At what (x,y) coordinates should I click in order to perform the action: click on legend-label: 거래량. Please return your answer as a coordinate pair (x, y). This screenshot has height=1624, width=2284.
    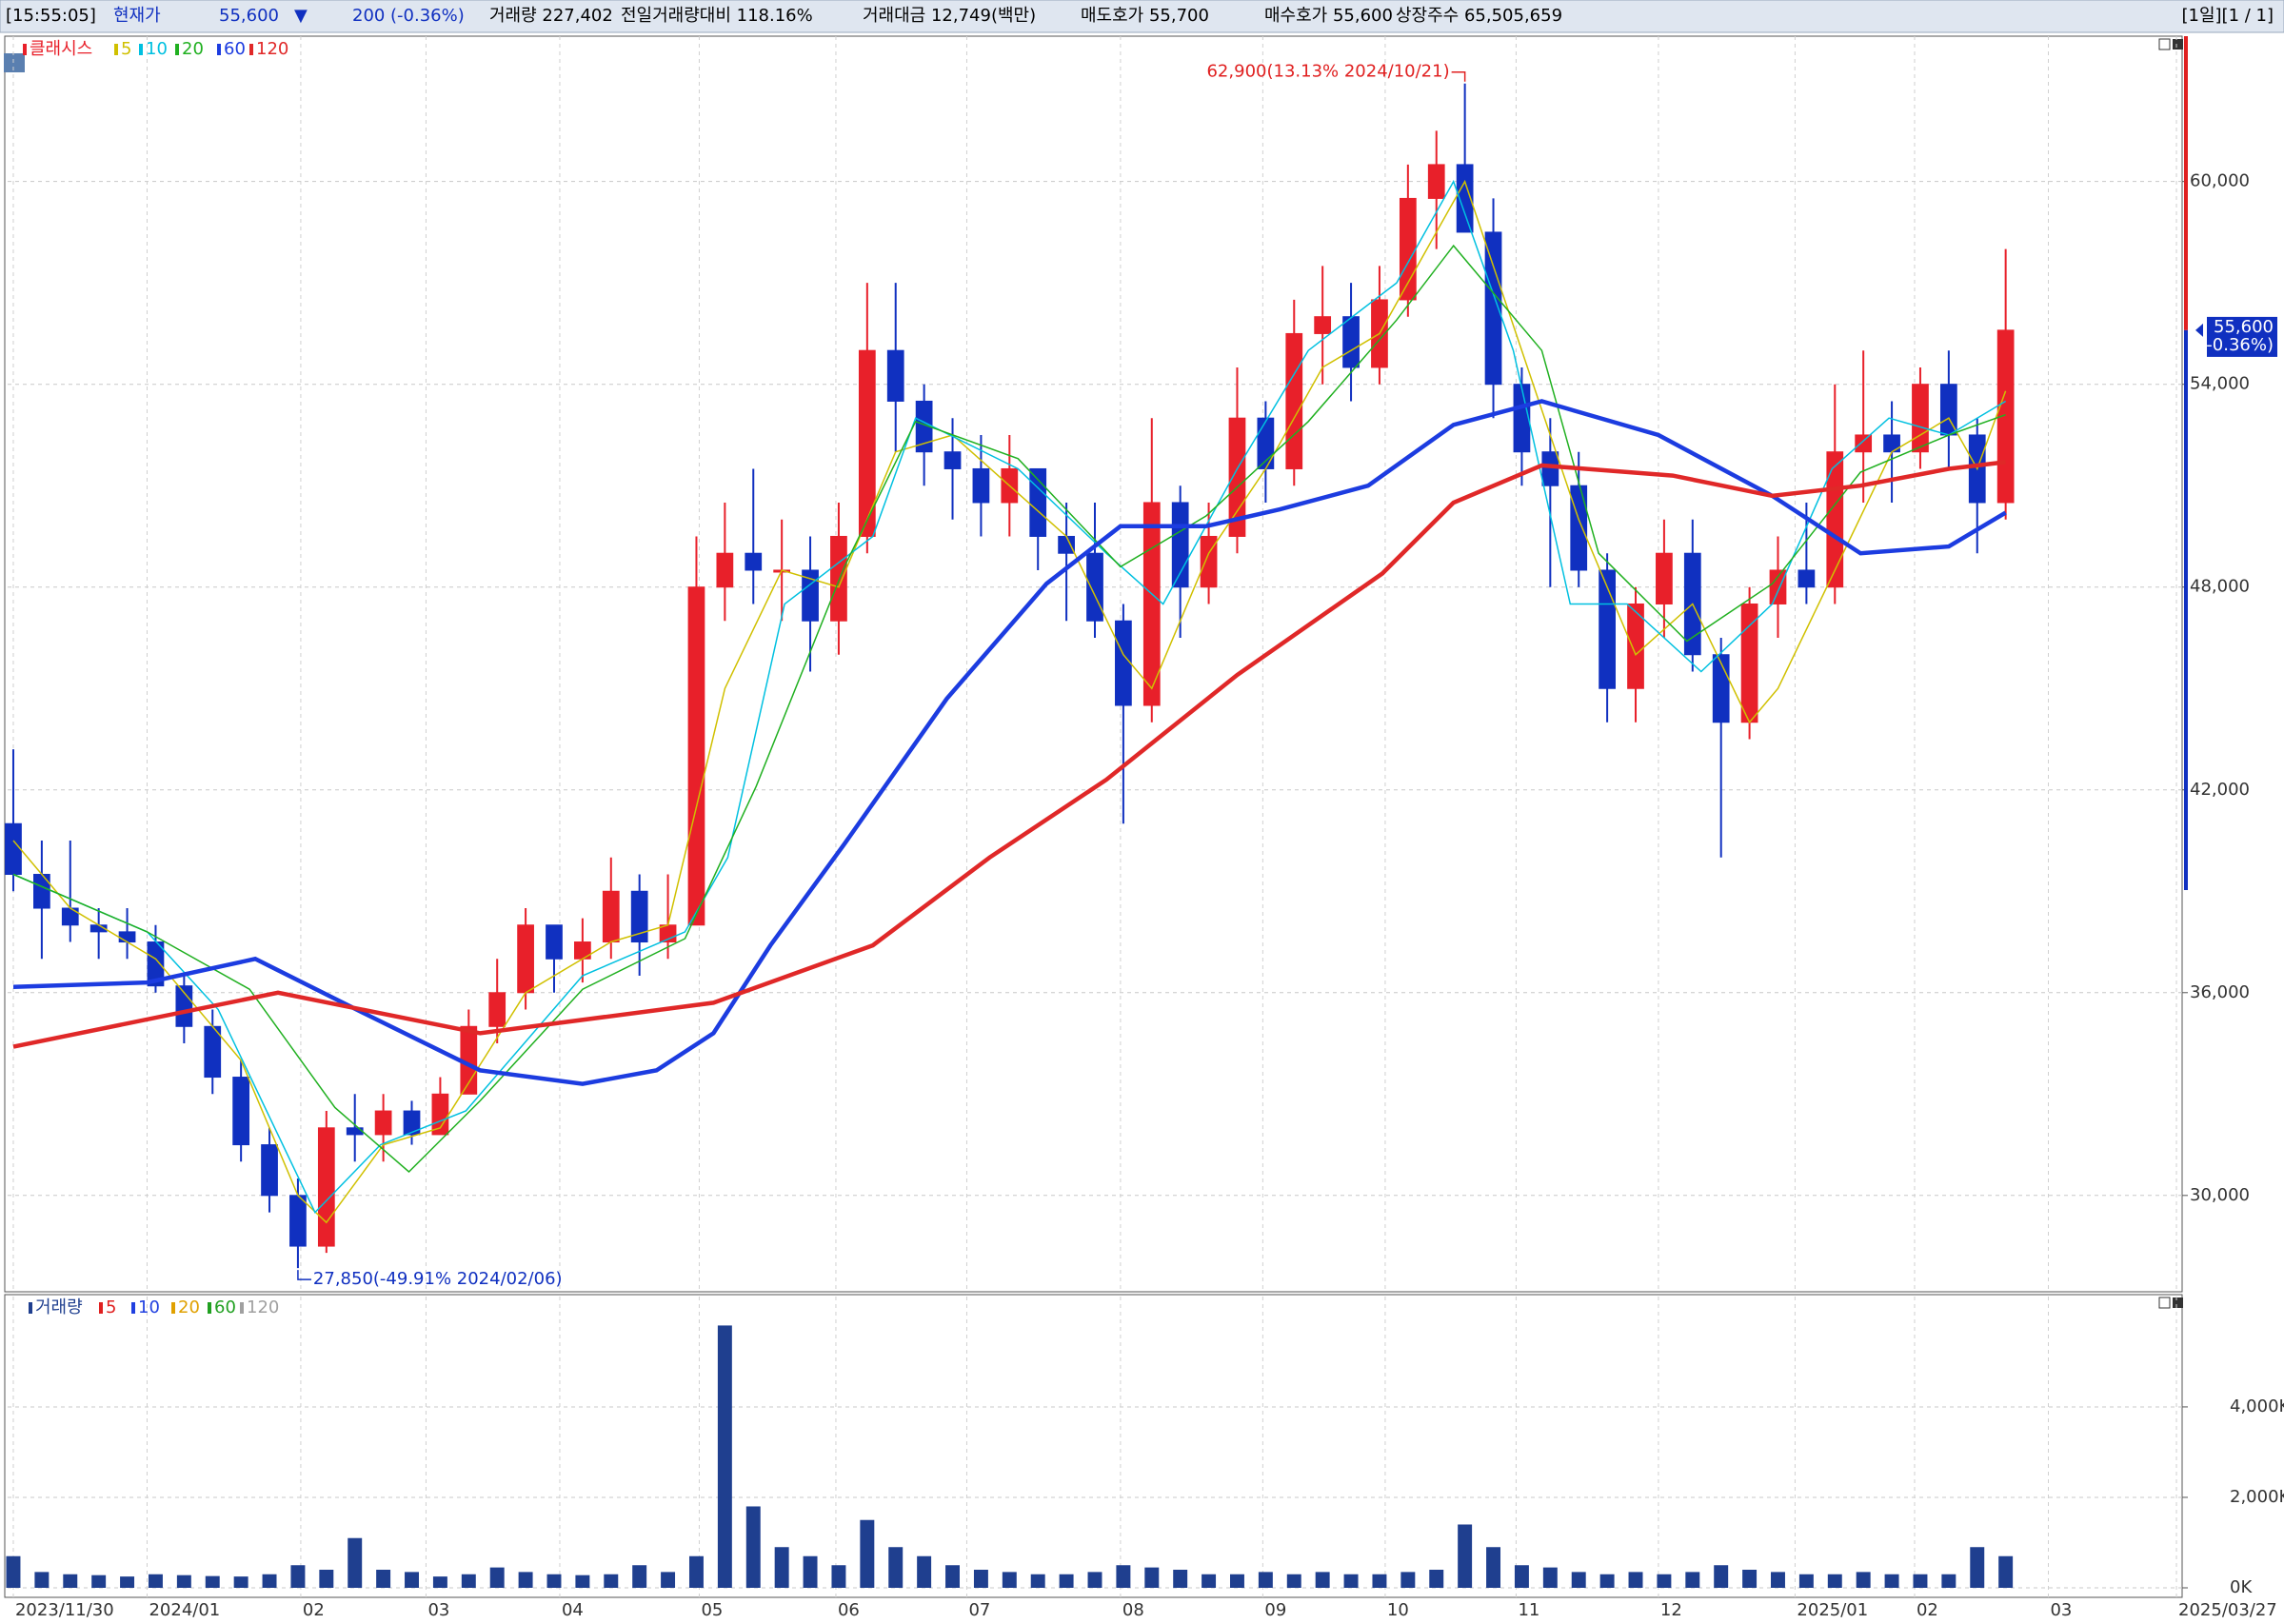
    Looking at the image, I should click on (59, 1307).